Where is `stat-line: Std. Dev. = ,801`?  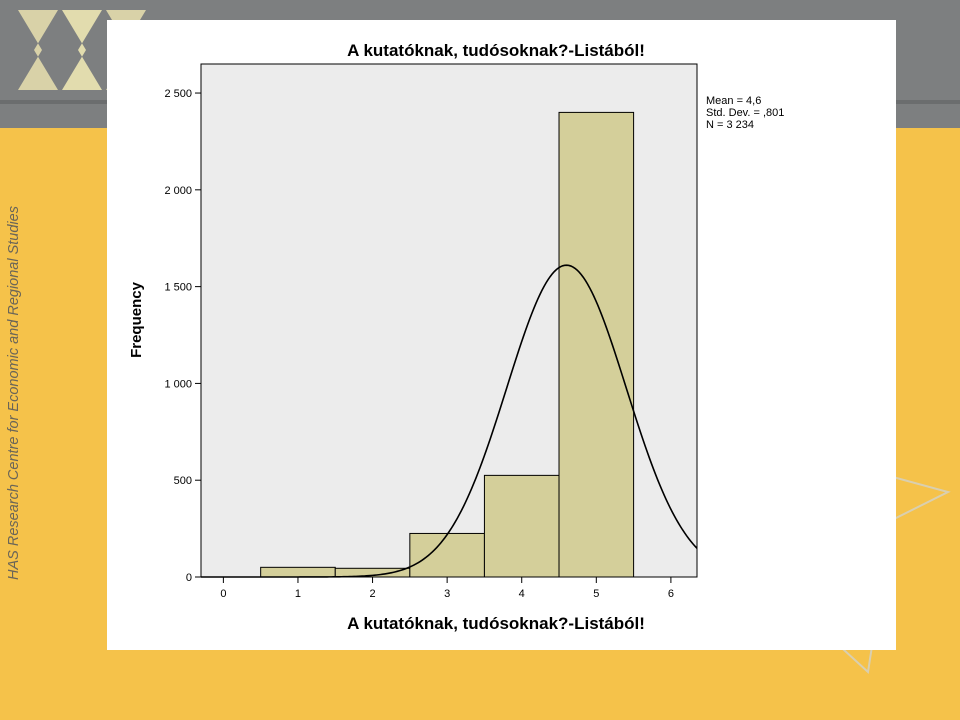 stat-line: Std. Dev. = ,801 is located at coordinates (745, 113).